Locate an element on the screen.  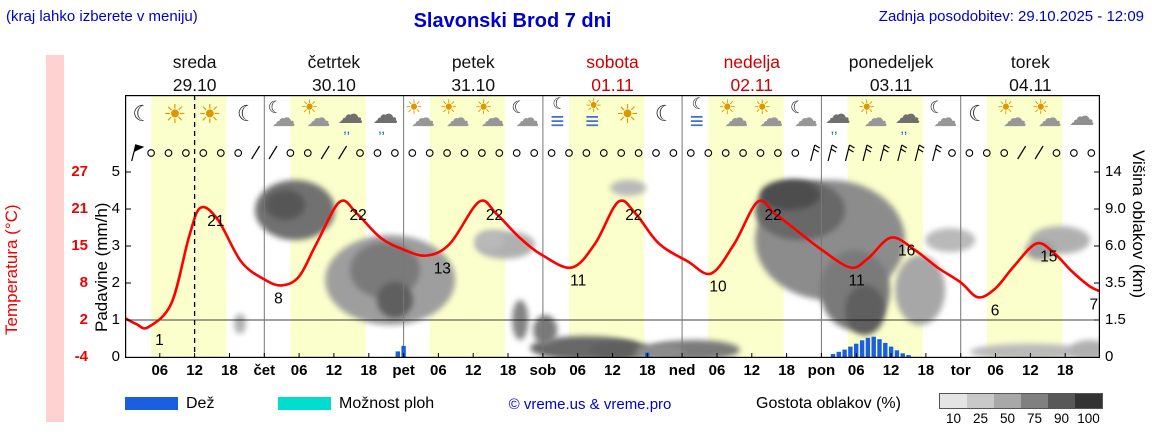
showers-swatch is located at coordinates (304, 403).